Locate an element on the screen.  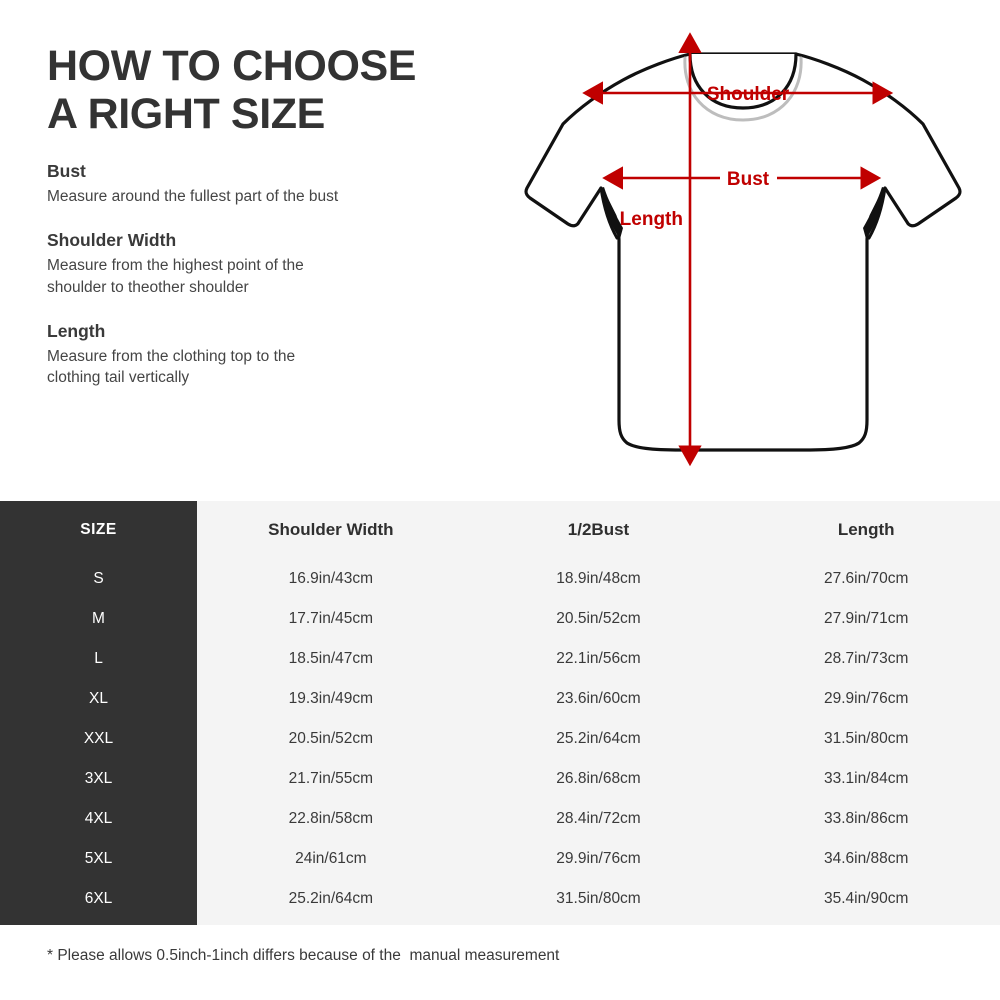
table-row: 5XL 24in/61cm 29.9in/76cm 34.6in/88cm is located at coordinates (500, 859).